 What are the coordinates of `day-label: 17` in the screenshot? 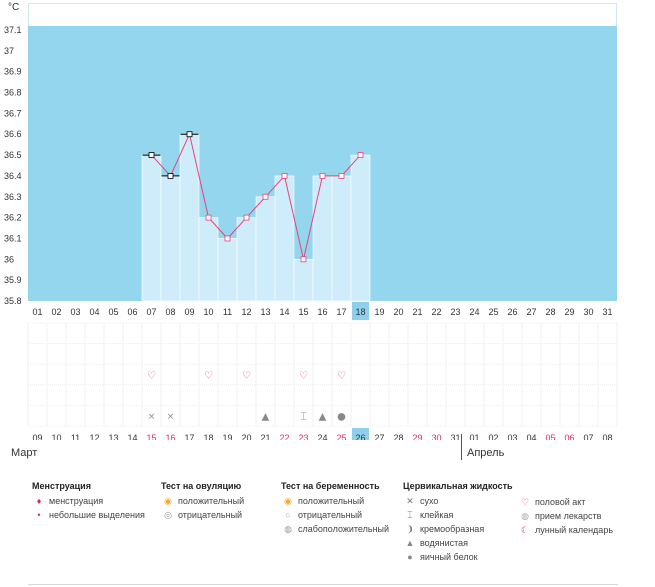 It's located at (341, 312).